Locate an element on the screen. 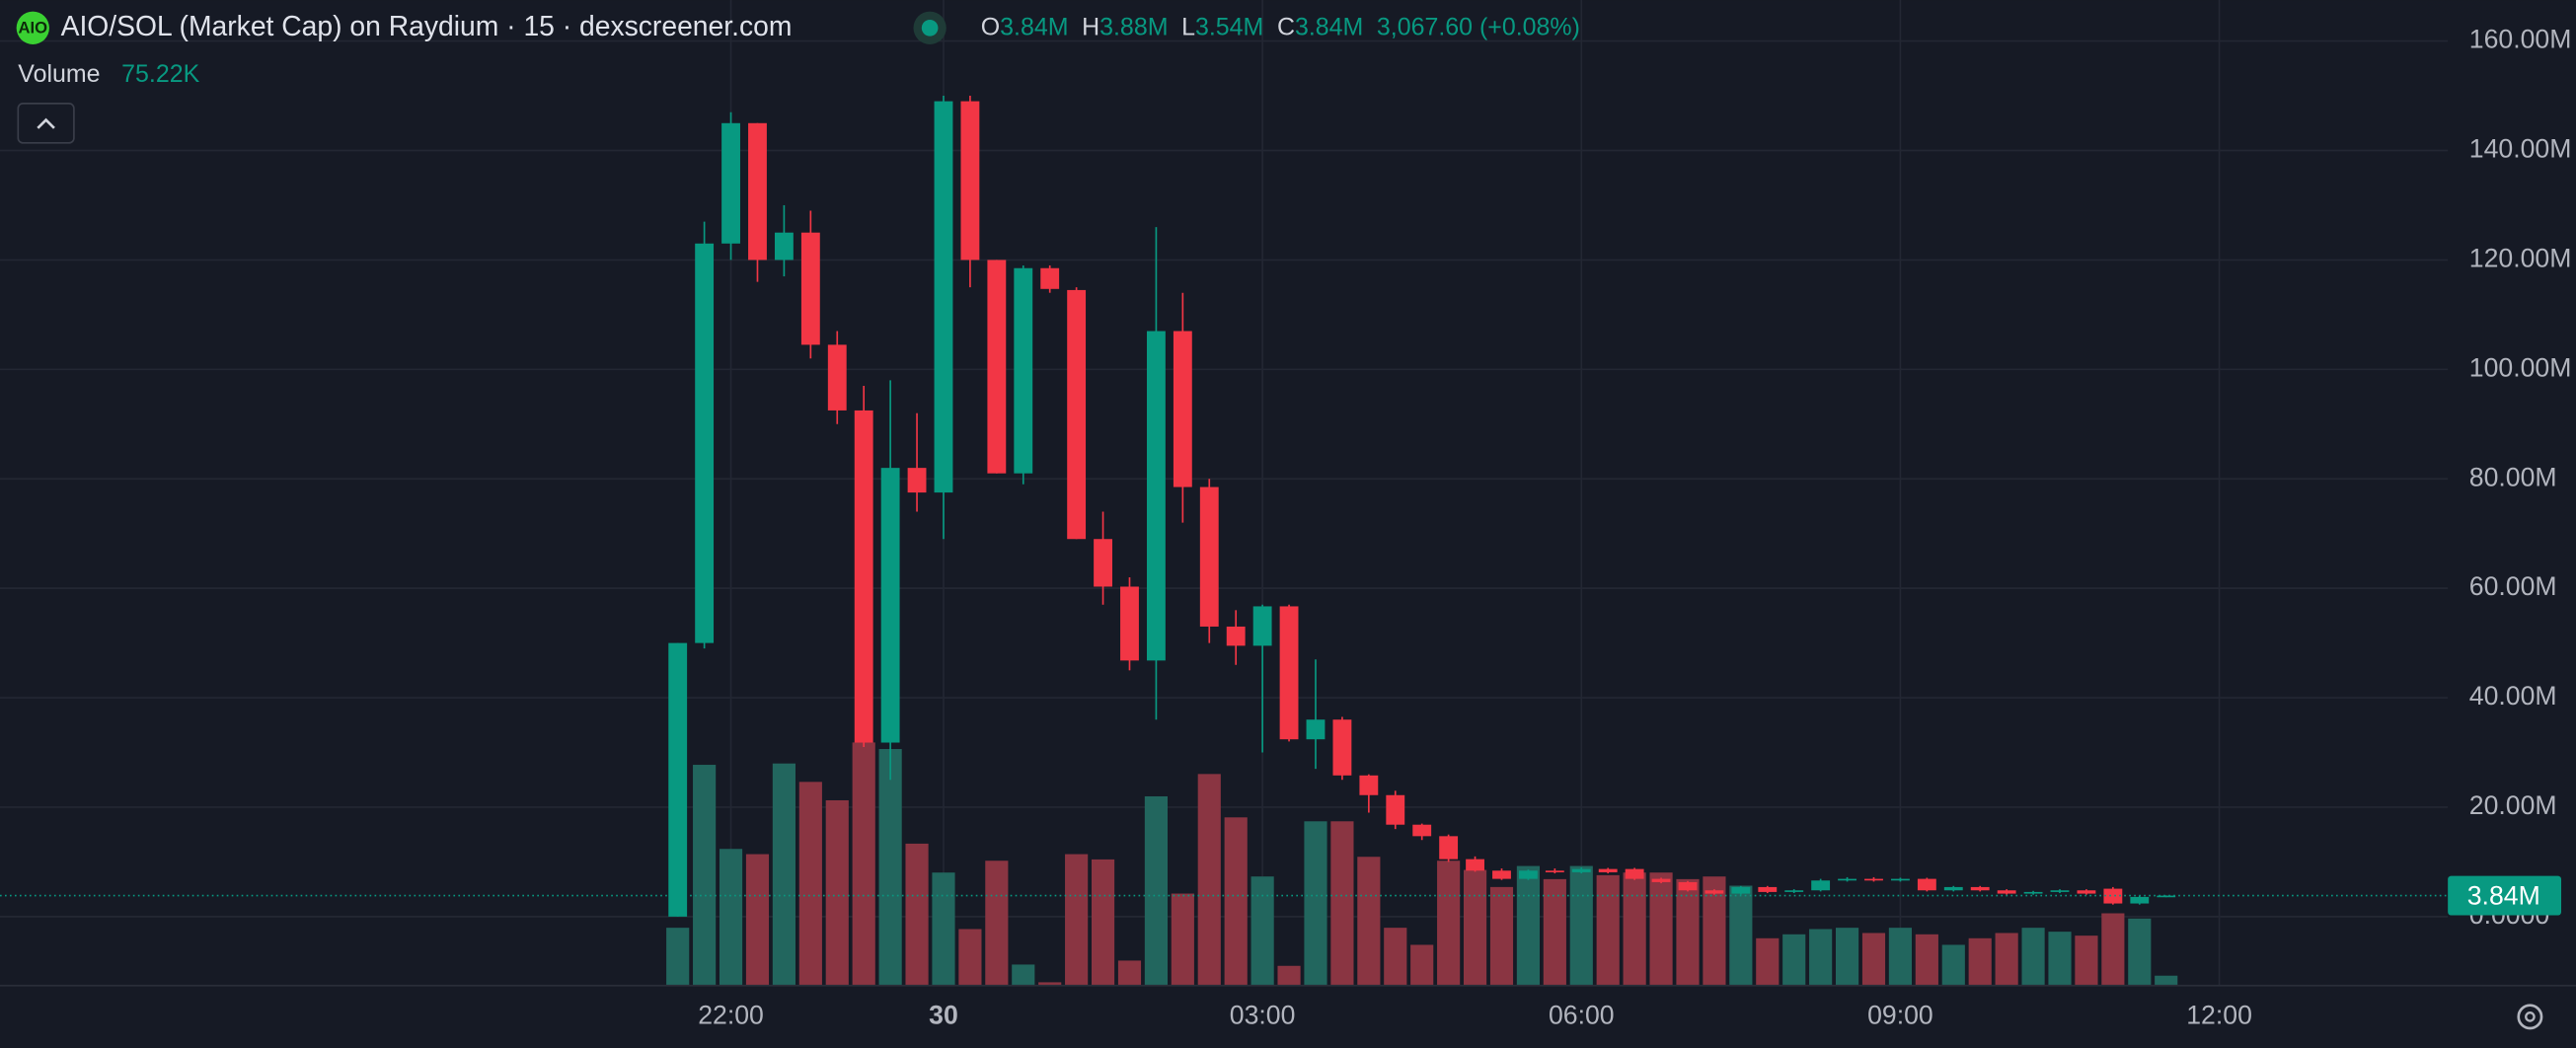 The image size is (2576, 1048). y-tick-label: 160.00M is located at coordinates (2521, 39).